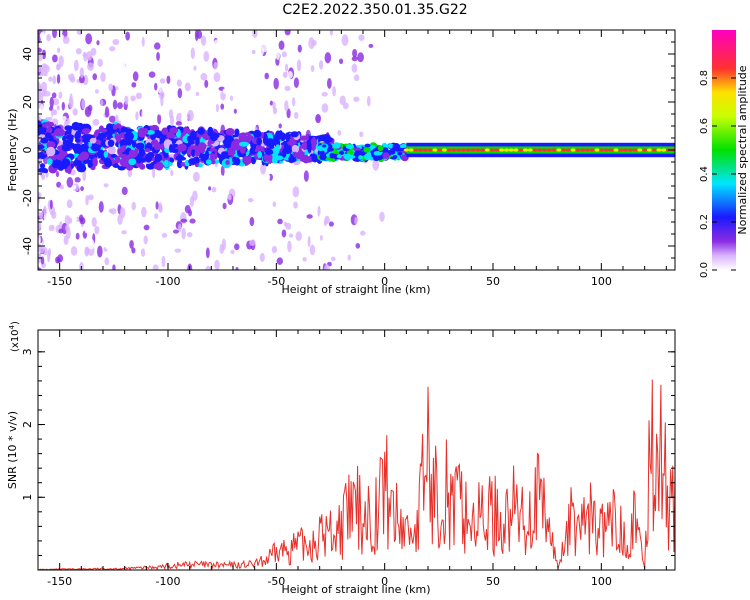 The width and height of the screenshot is (750, 600). I want to click on x-tick-label: 0, so click(384, 281).